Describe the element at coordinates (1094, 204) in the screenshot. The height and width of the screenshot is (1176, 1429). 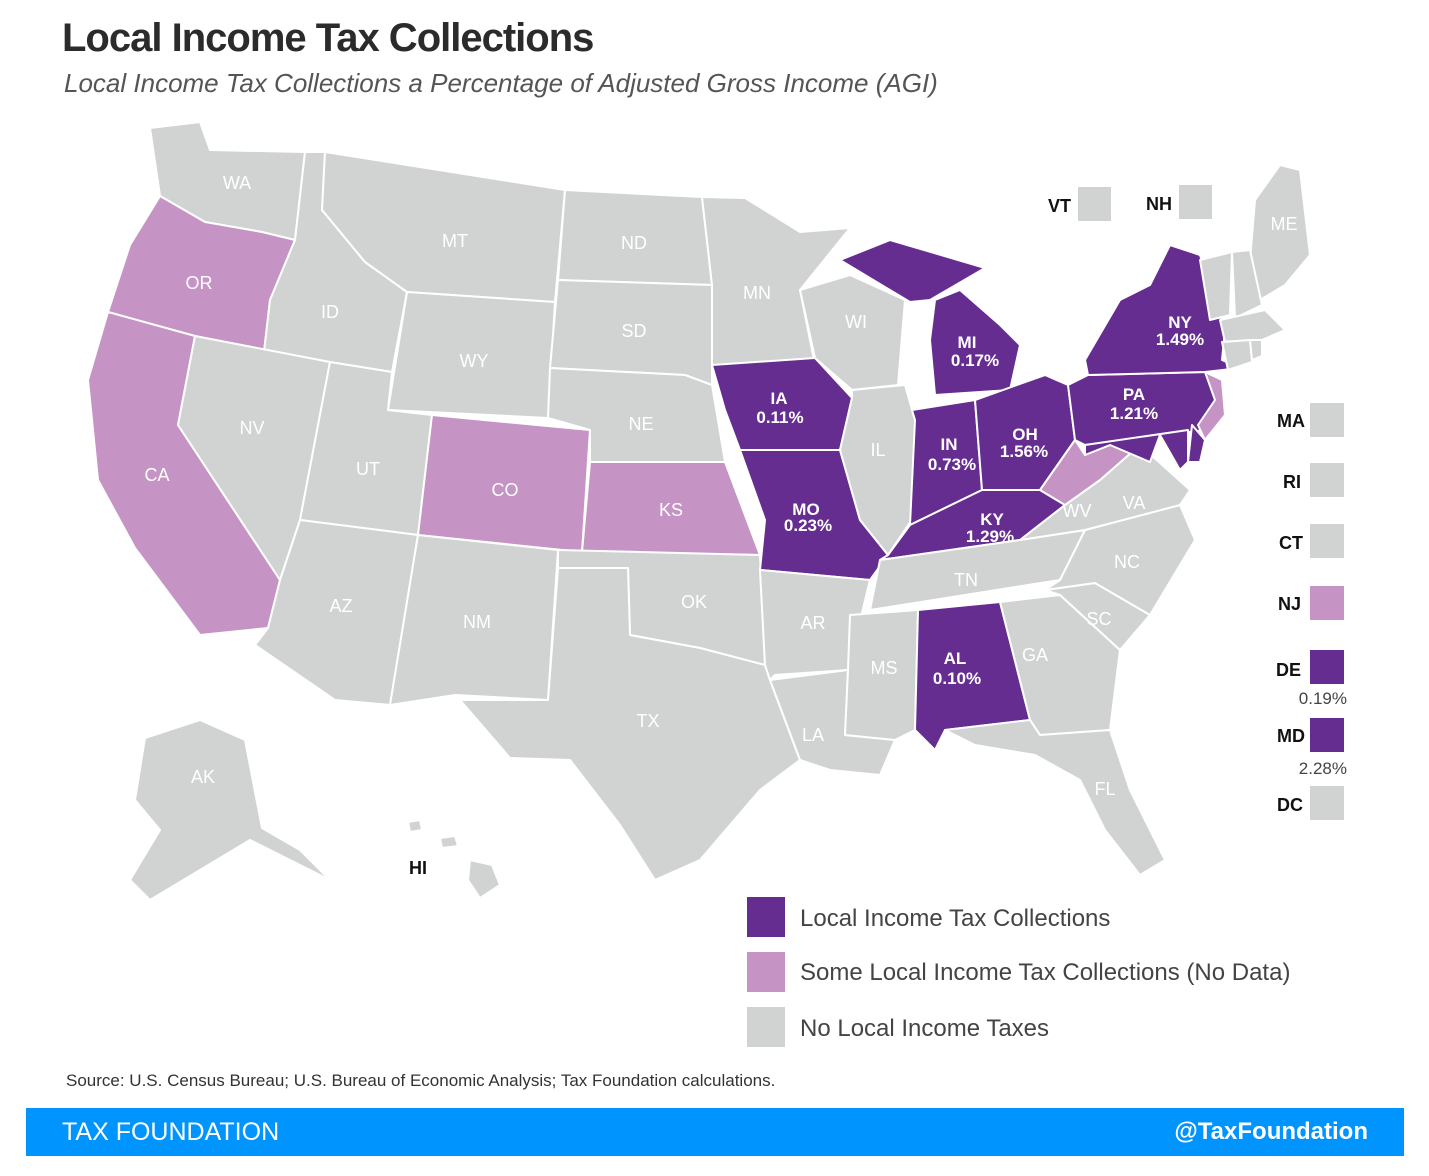
I see `box-vt` at that location.